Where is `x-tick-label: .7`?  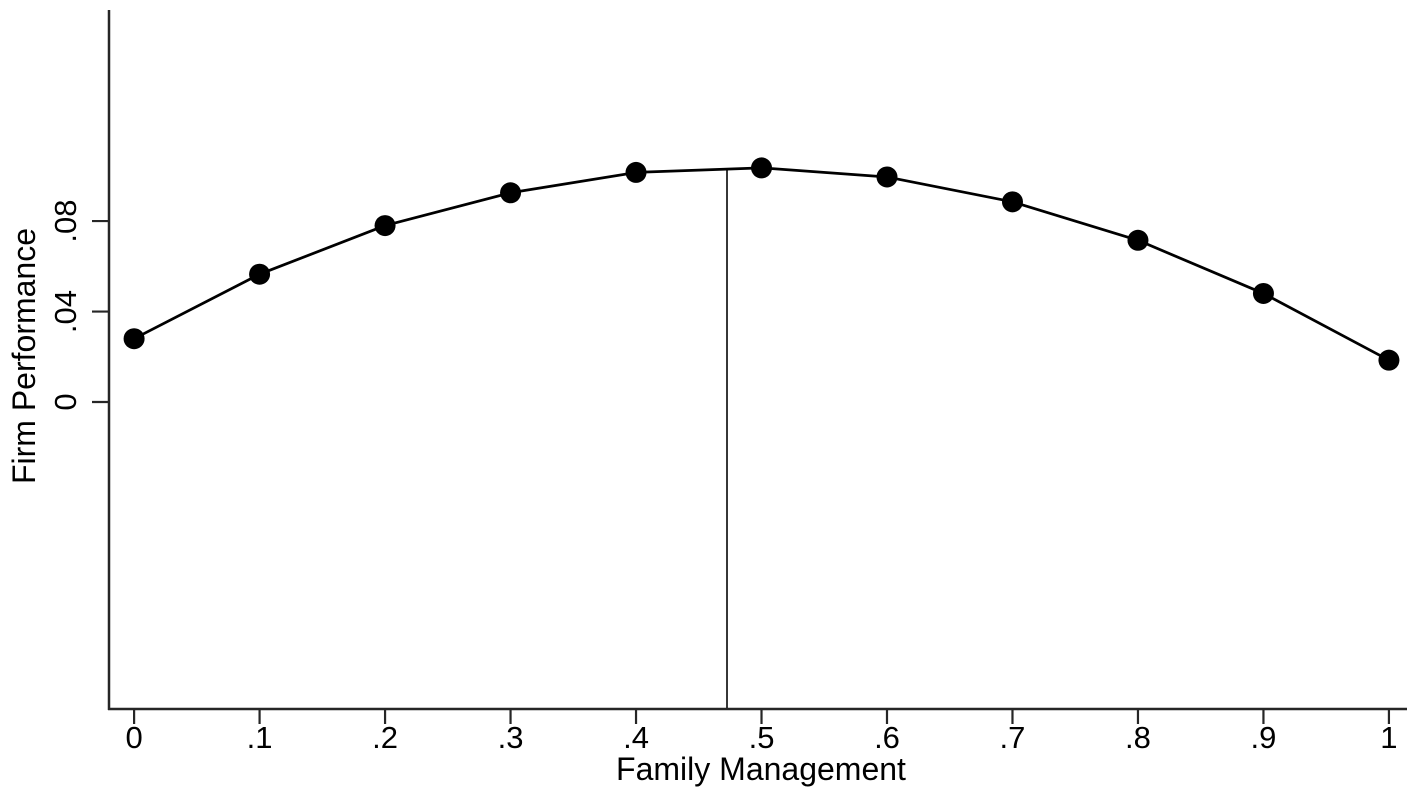 x-tick-label: .7 is located at coordinates (1013, 737).